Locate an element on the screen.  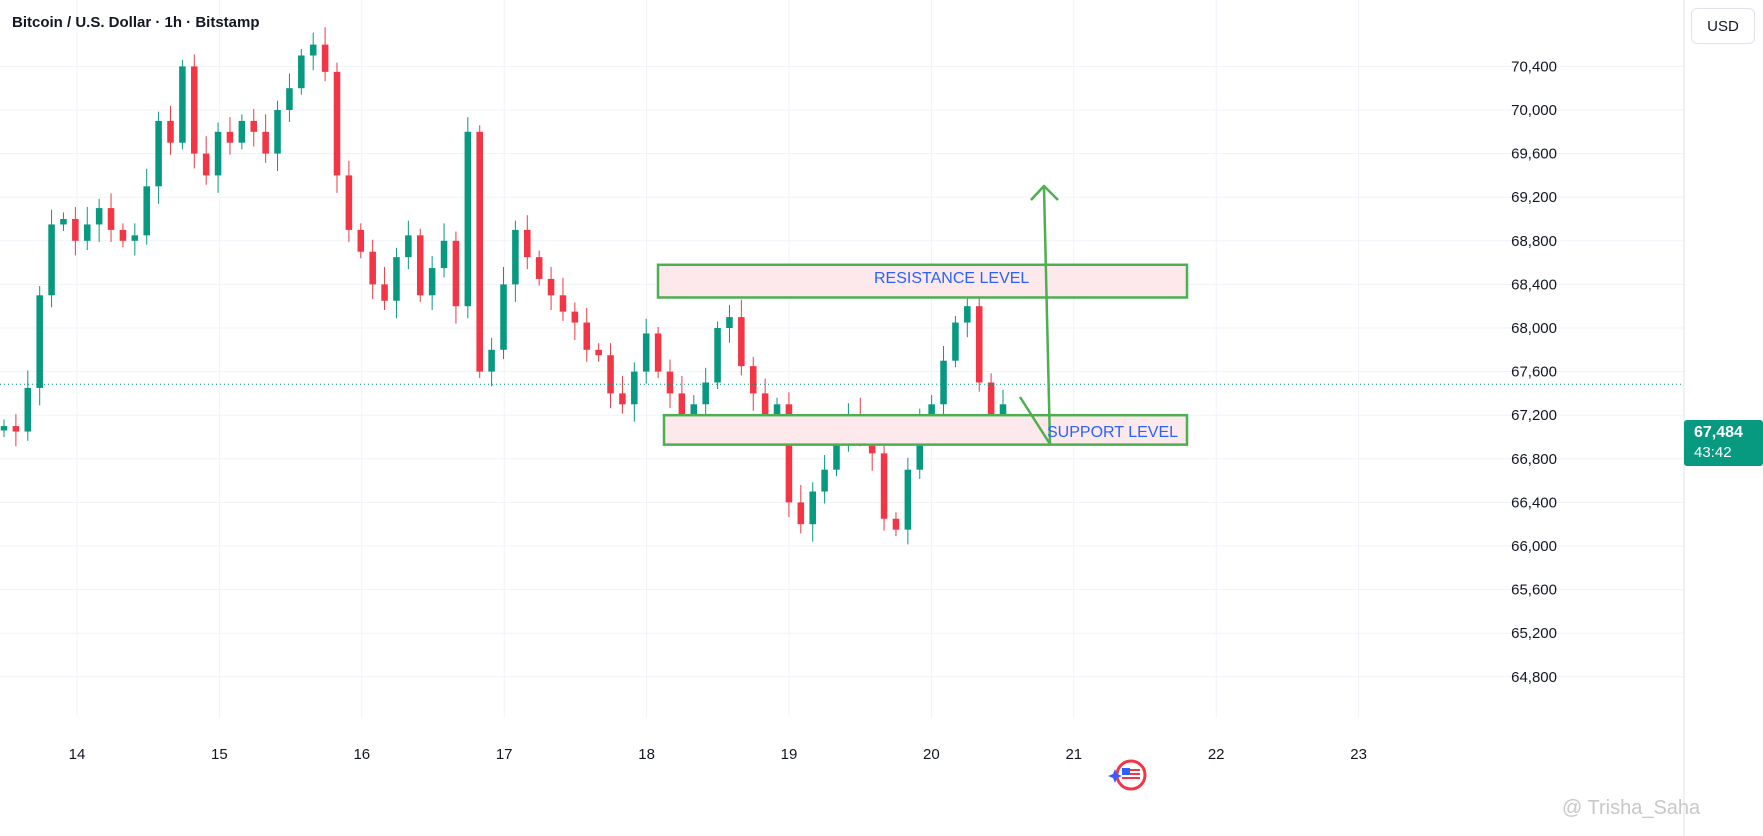
price-tick-label: 69,600 is located at coordinates (1534, 154).